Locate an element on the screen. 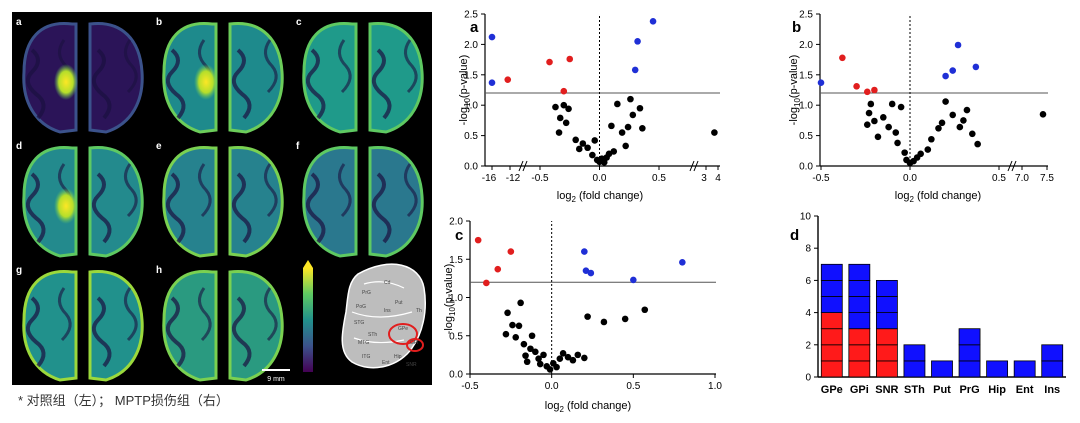 This screenshot has height=423, width=1080. category-label: Ent is located at coordinates (1025, 390).